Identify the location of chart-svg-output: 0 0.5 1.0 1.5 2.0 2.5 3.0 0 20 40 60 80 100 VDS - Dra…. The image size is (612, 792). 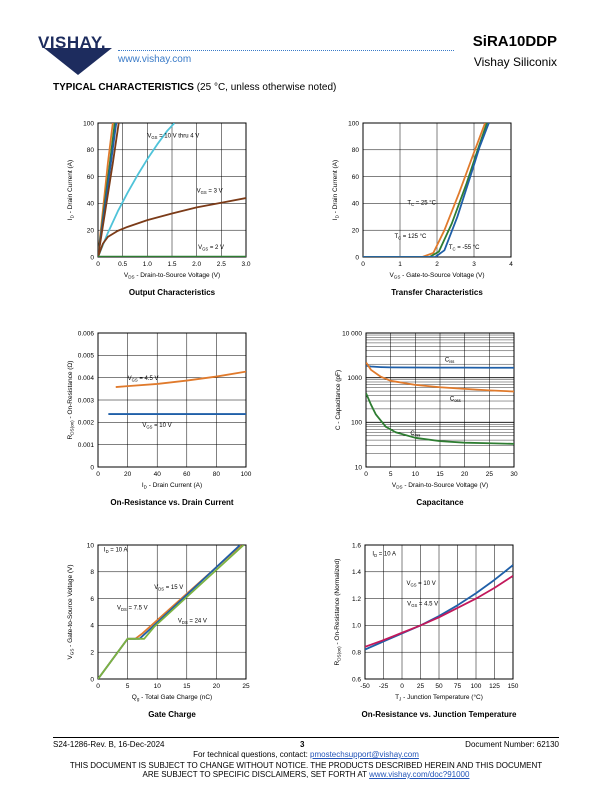
(159, 199).